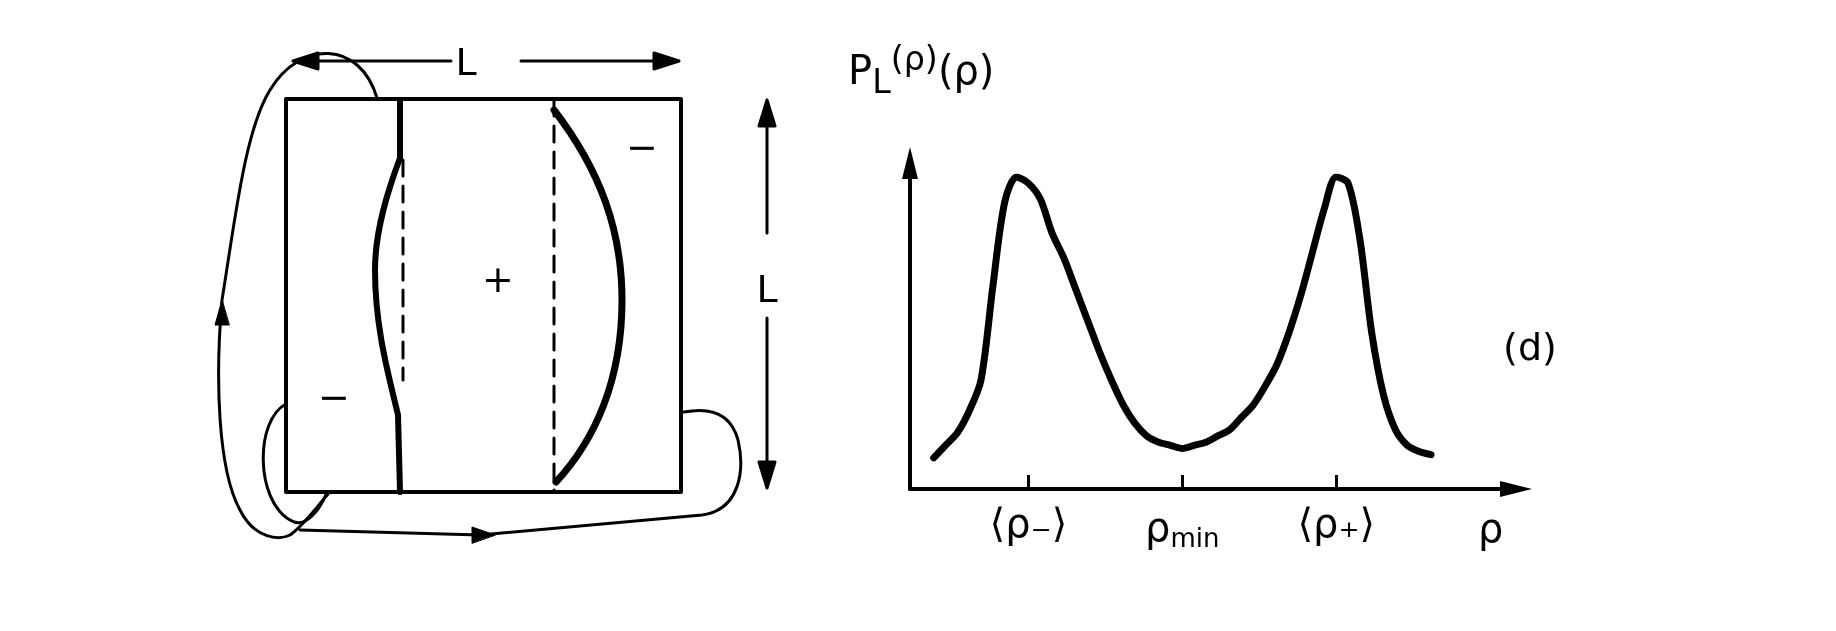 The height and width of the screenshot is (631, 1836). What do you see at coordinates (921, 70) in the screenshot?
I see `y-axis-title: P$_{L}$$^{(ρ)}$(ρ)` at bounding box center [921, 70].